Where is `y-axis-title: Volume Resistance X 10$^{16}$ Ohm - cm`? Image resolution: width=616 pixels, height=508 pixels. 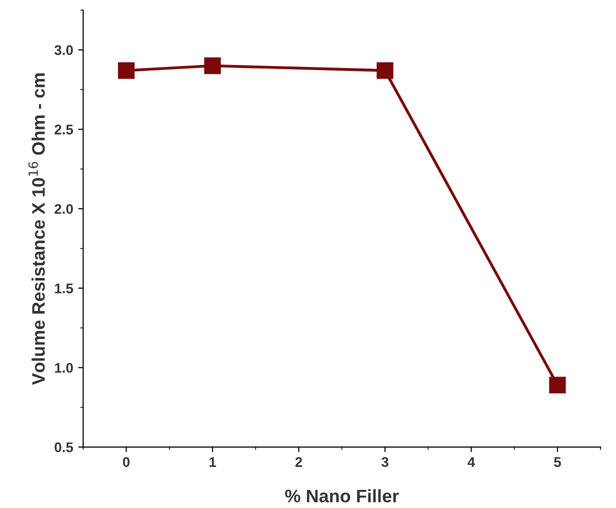 y-axis-title: Volume Resistance X 10$^{16}$ Ohm - cm is located at coordinates (36, 229).